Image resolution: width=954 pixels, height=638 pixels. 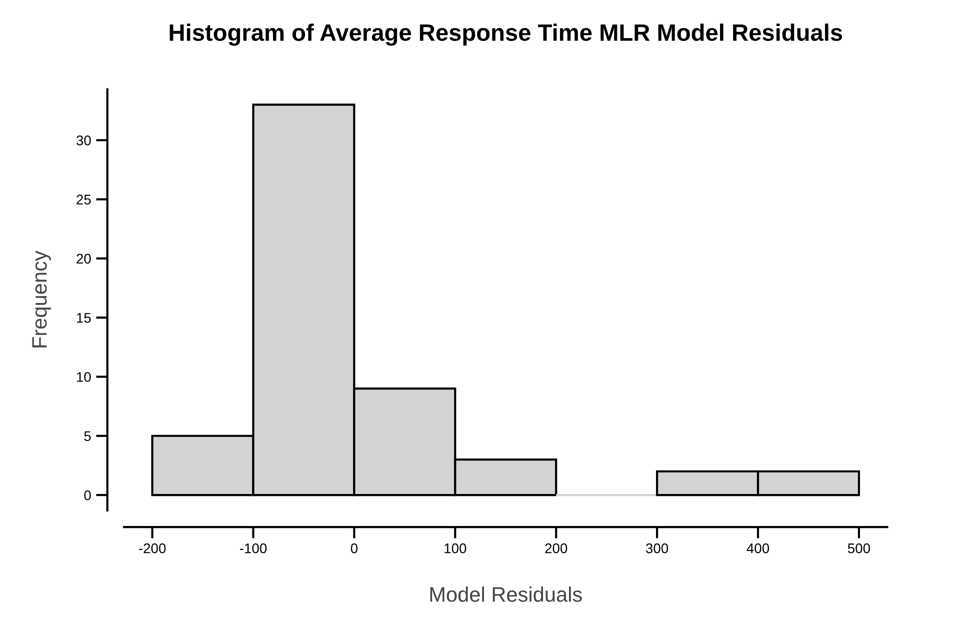 What do you see at coordinates (758, 548) in the screenshot?
I see `x-tick-label: 400` at bounding box center [758, 548].